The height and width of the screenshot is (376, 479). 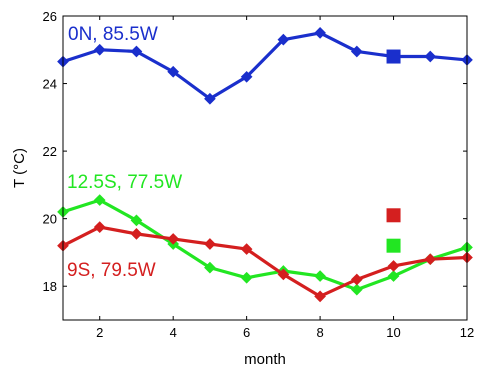 I want to click on series-label-0n-85-5w: 0N, 85.5W, so click(x=113, y=34).